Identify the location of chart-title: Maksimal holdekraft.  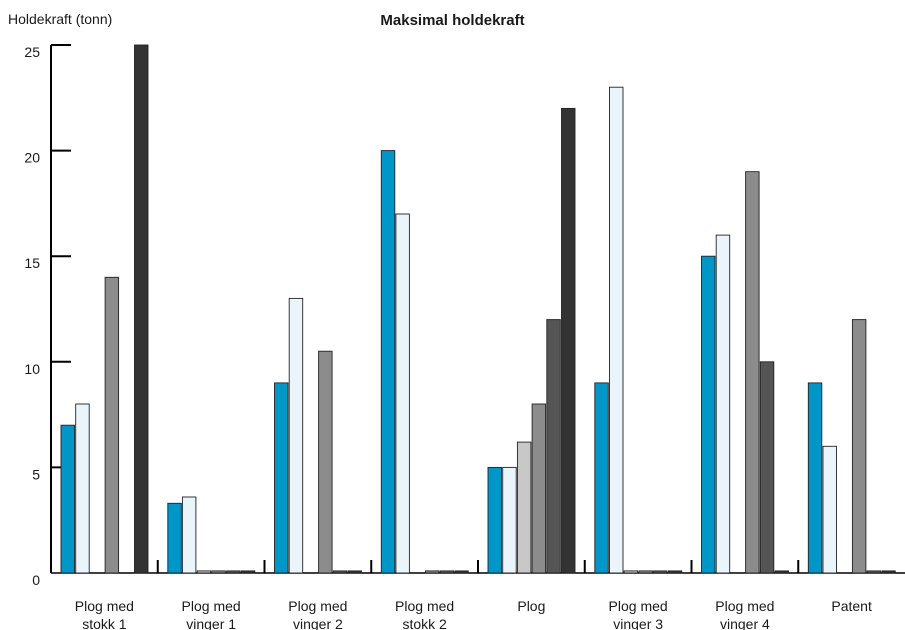
(452, 20).